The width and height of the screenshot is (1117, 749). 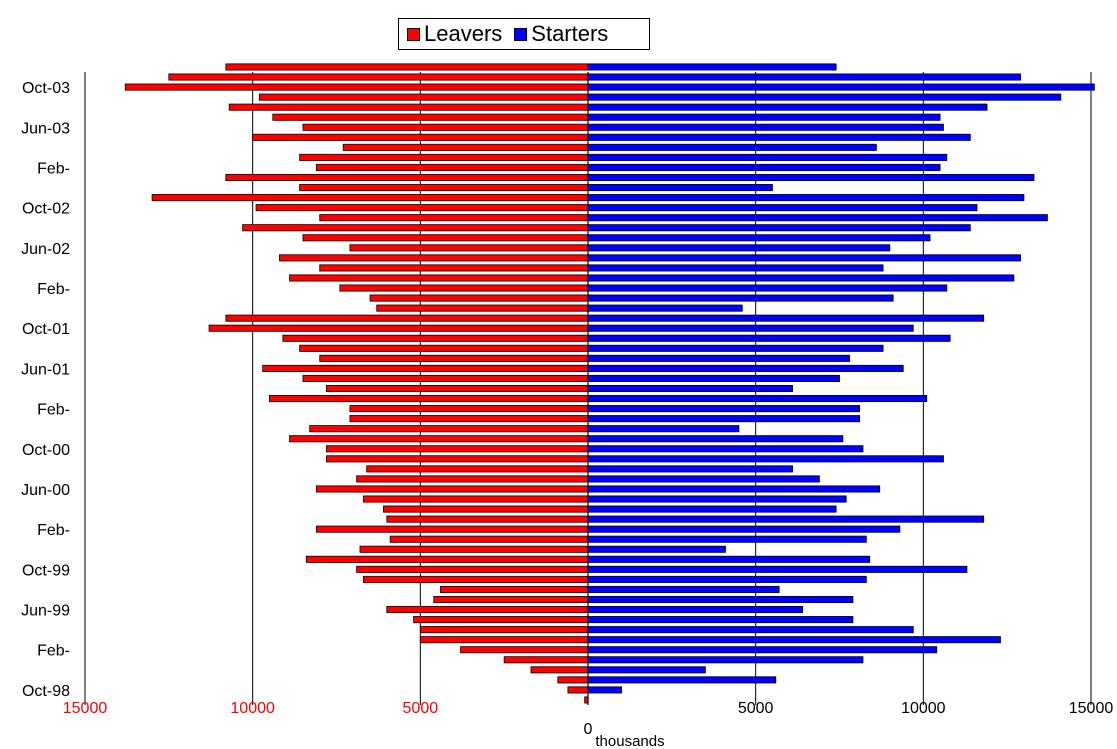 I want to click on legend-item-leavers: Leavers, so click(x=454, y=34).